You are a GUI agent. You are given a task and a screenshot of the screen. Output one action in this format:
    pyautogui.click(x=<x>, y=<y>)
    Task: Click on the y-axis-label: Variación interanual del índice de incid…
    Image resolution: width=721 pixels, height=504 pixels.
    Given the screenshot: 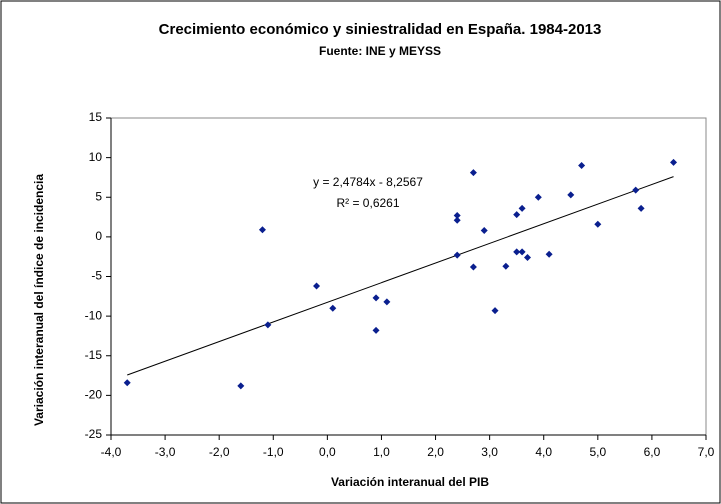 What is the action you would take?
    pyautogui.click(x=39, y=300)
    